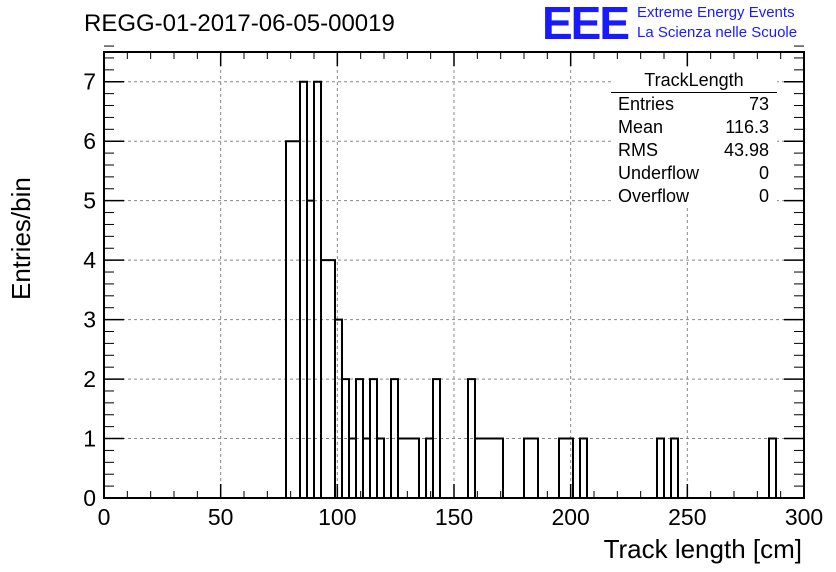 This screenshot has height=572, width=836. What do you see at coordinates (641, 127) in the screenshot?
I see `stats-label: Mean` at bounding box center [641, 127].